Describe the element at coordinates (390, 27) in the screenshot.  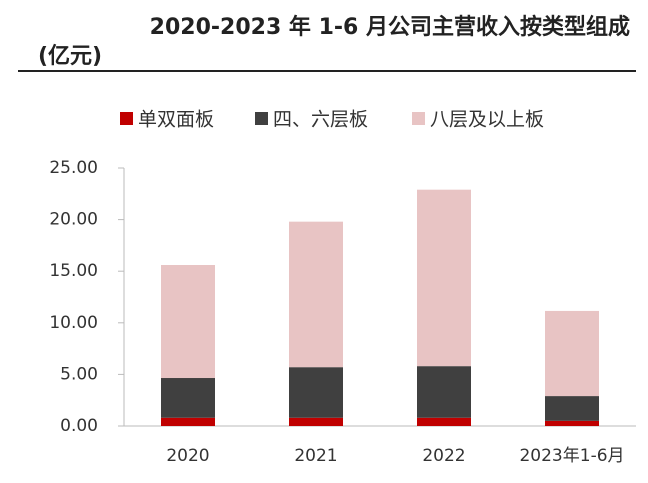
I see `chart-title: 2020-2023 年 1-6 月公司主营收入按类型组成` at that location.